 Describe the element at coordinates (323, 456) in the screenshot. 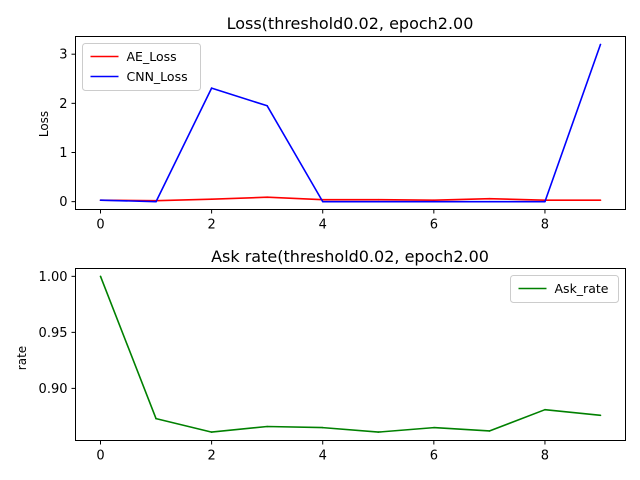

I see `ask-rate-x-tick-label: 4` at that location.